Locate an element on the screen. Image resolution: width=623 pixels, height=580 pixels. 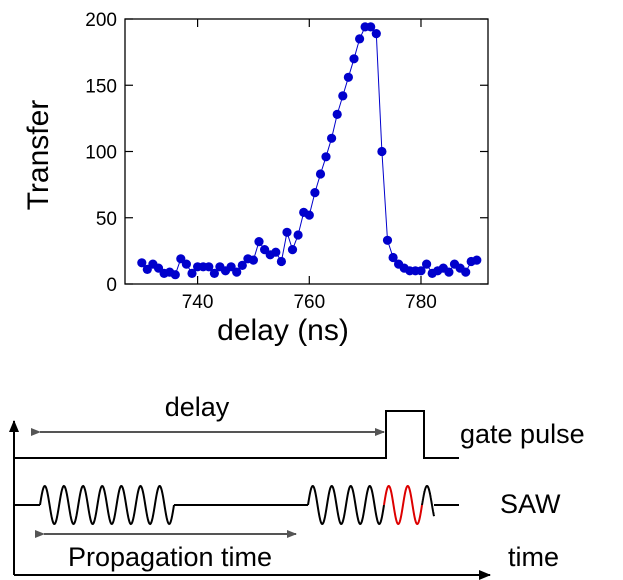
x-tick-label: 740 is located at coordinates (198, 302).